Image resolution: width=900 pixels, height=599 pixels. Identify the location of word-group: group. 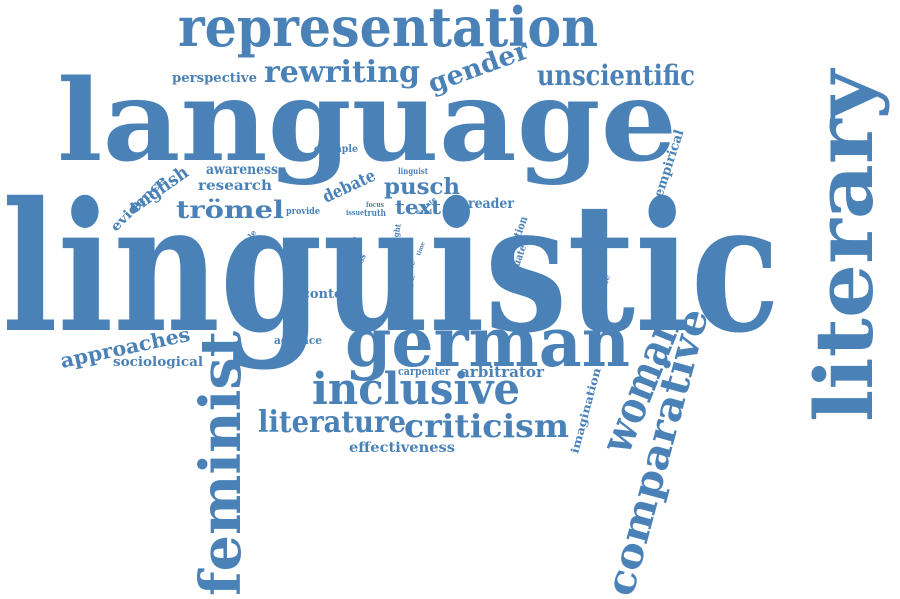
(401, 293).